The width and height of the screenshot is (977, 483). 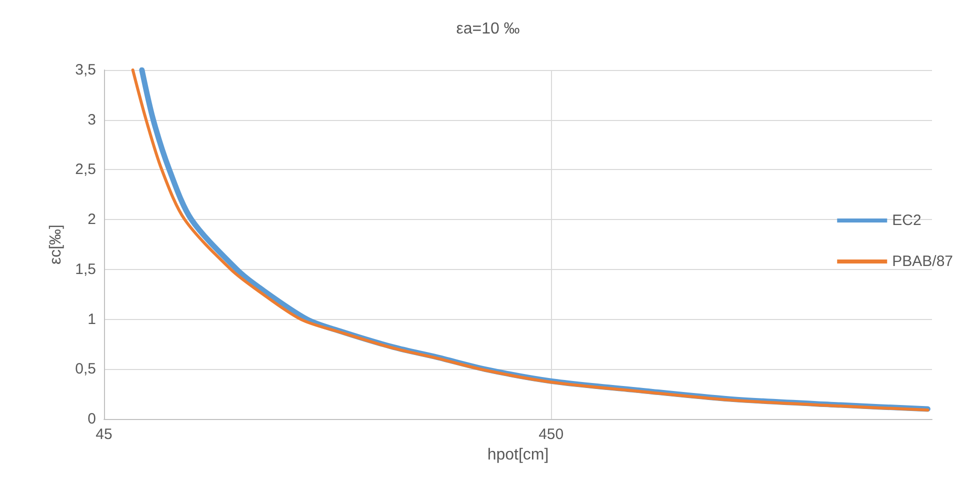 What do you see at coordinates (907, 220) in the screenshot?
I see `legend-label: EC2` at bounding box center [907, 220].